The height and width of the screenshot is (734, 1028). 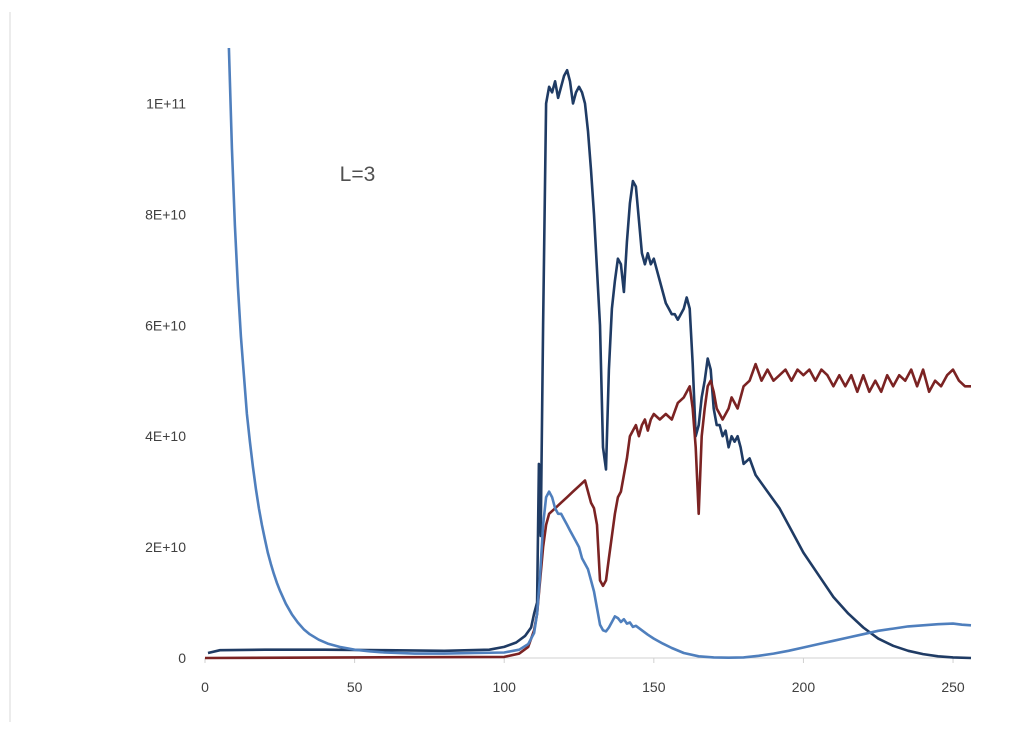 I want to click on y-tick-label: 1E+11, so click(x=166, y=103).